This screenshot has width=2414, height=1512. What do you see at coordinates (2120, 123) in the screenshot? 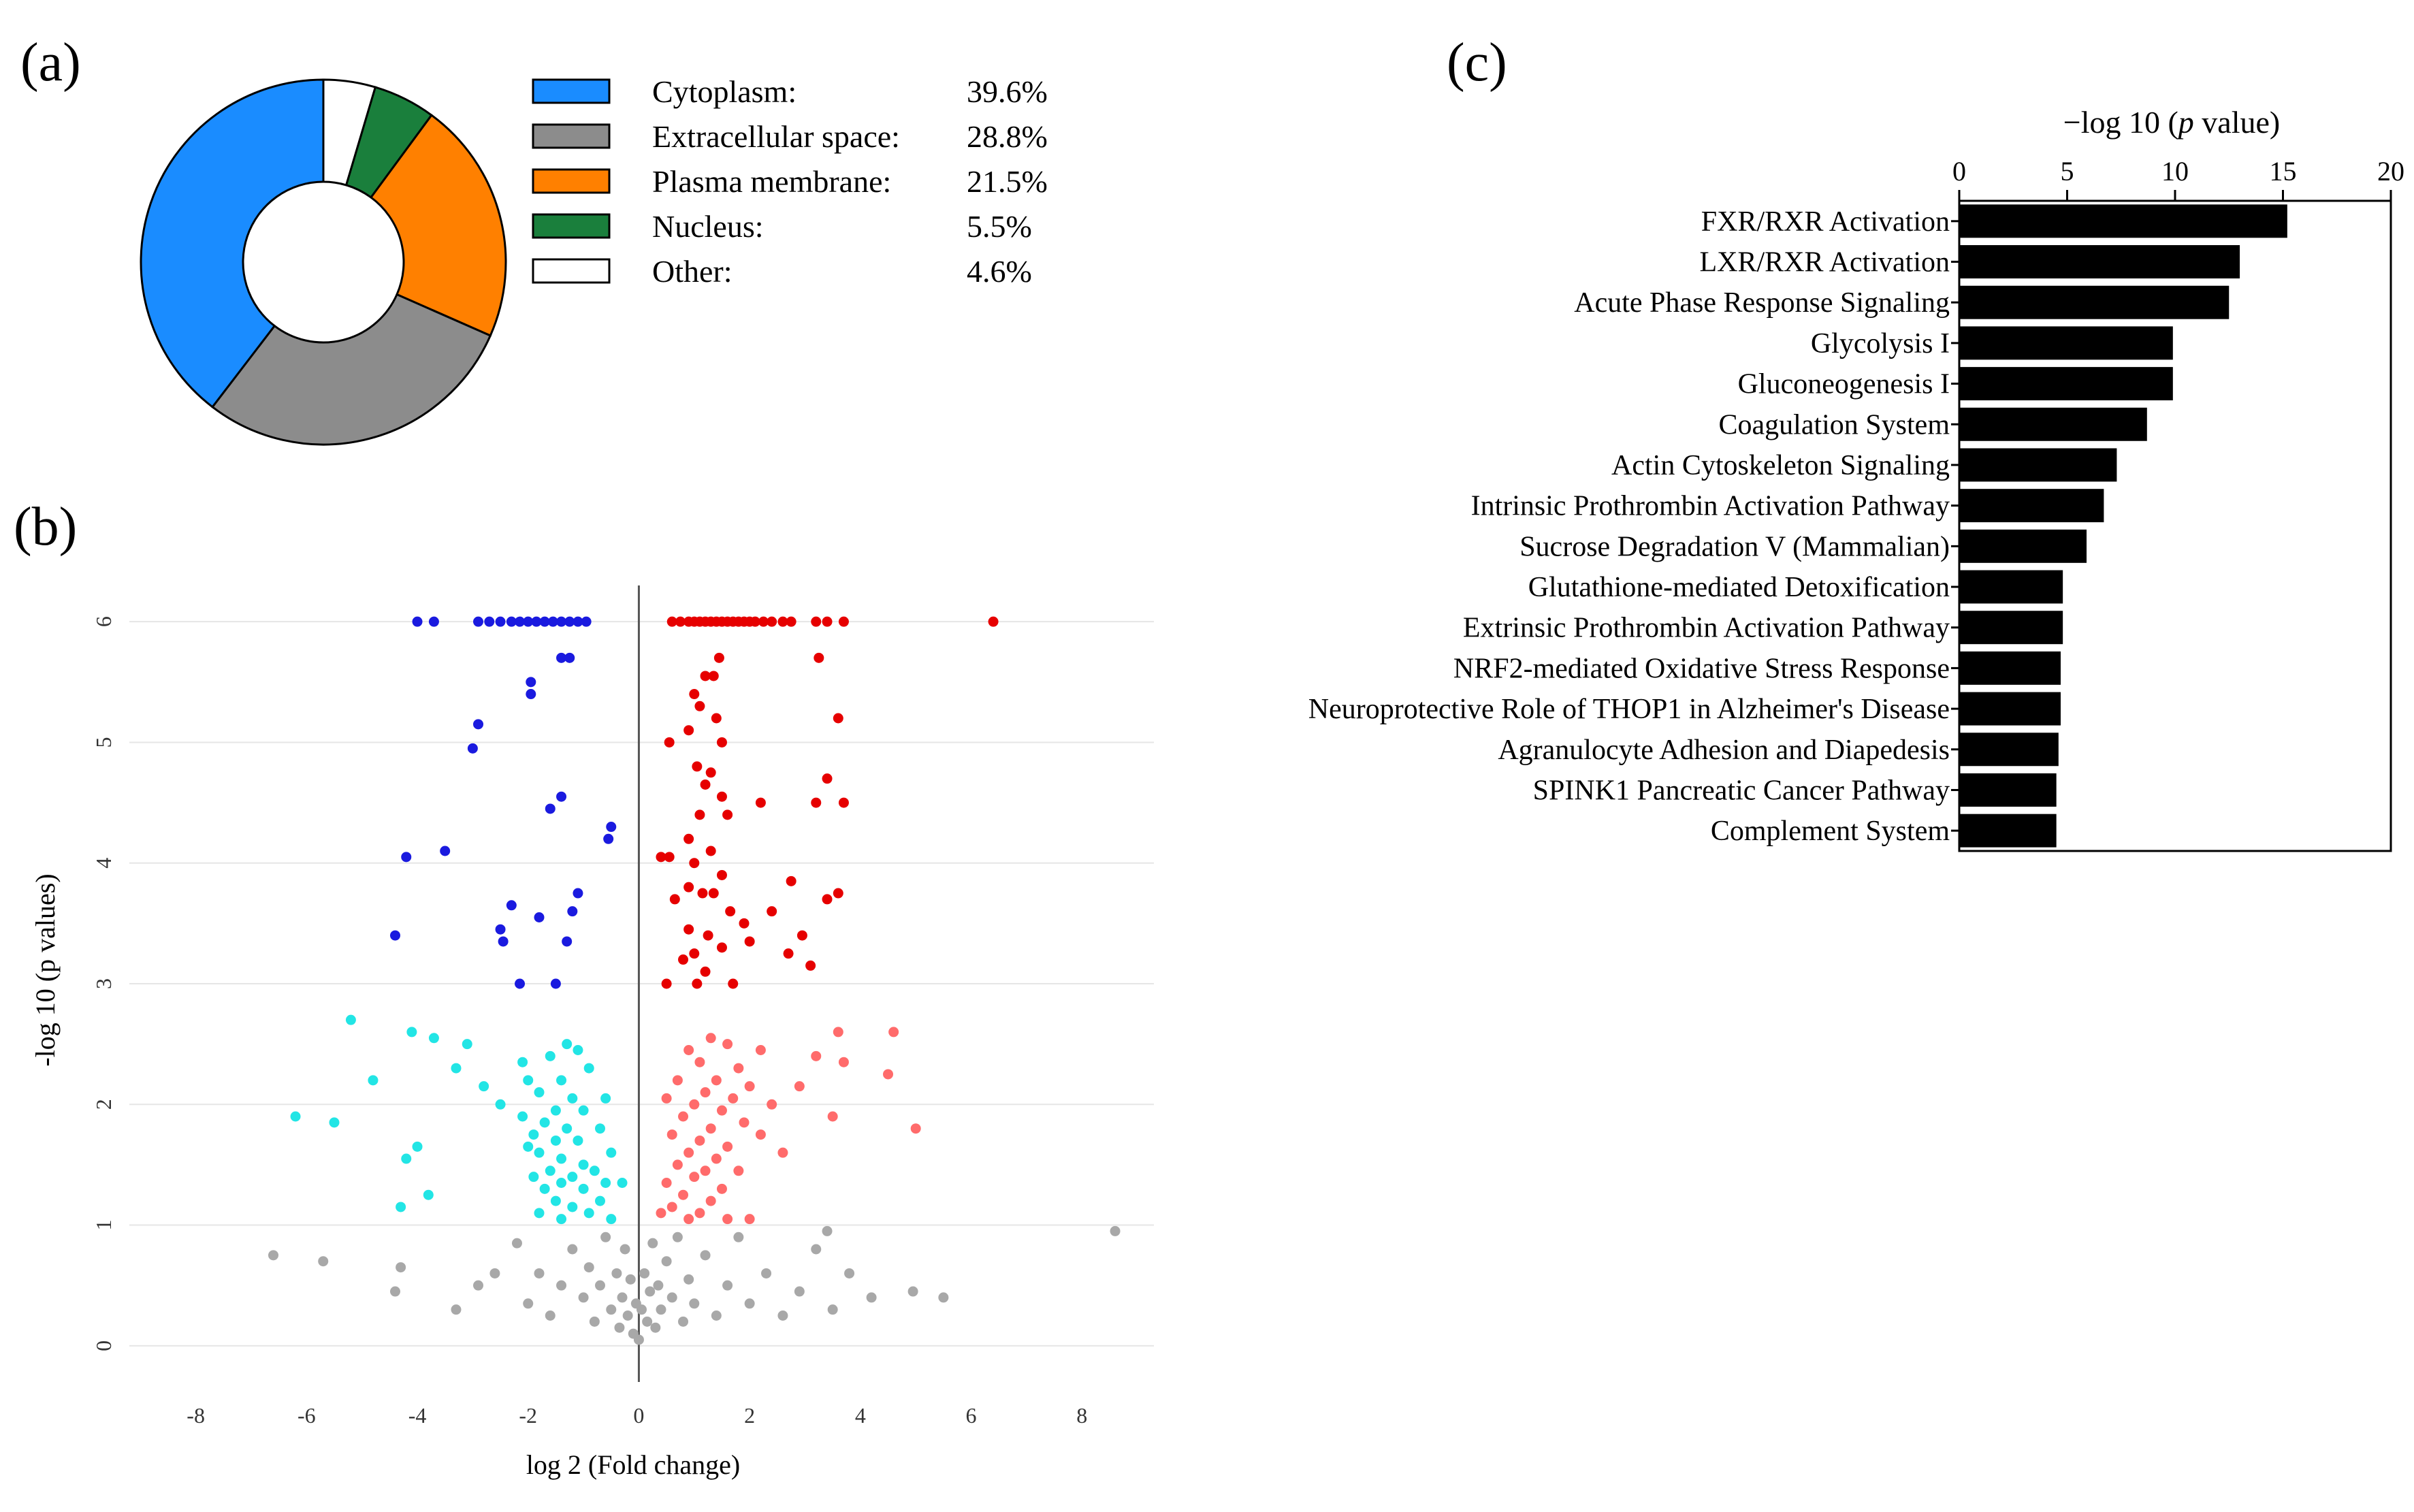
I see `bar-axis-title-prefix: −log 10 (` at bounding box center [2120, 123].